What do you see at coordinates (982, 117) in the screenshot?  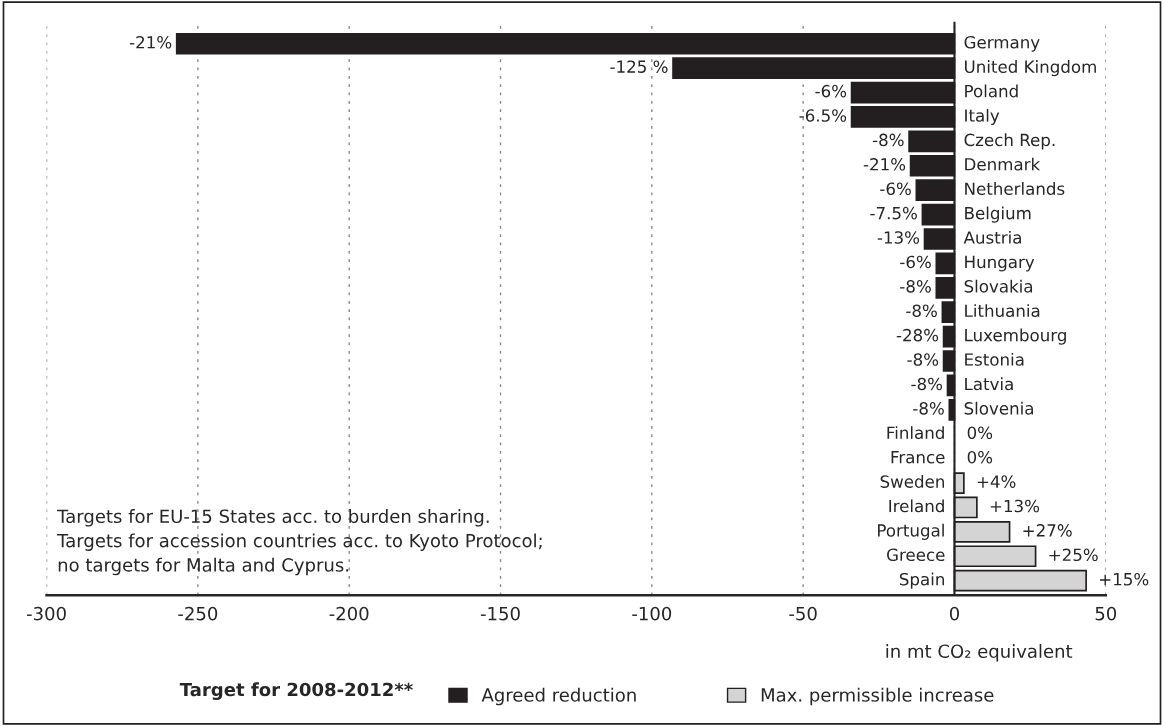 I see `y-tick-label: Italy` at bounding box center [982, 117].